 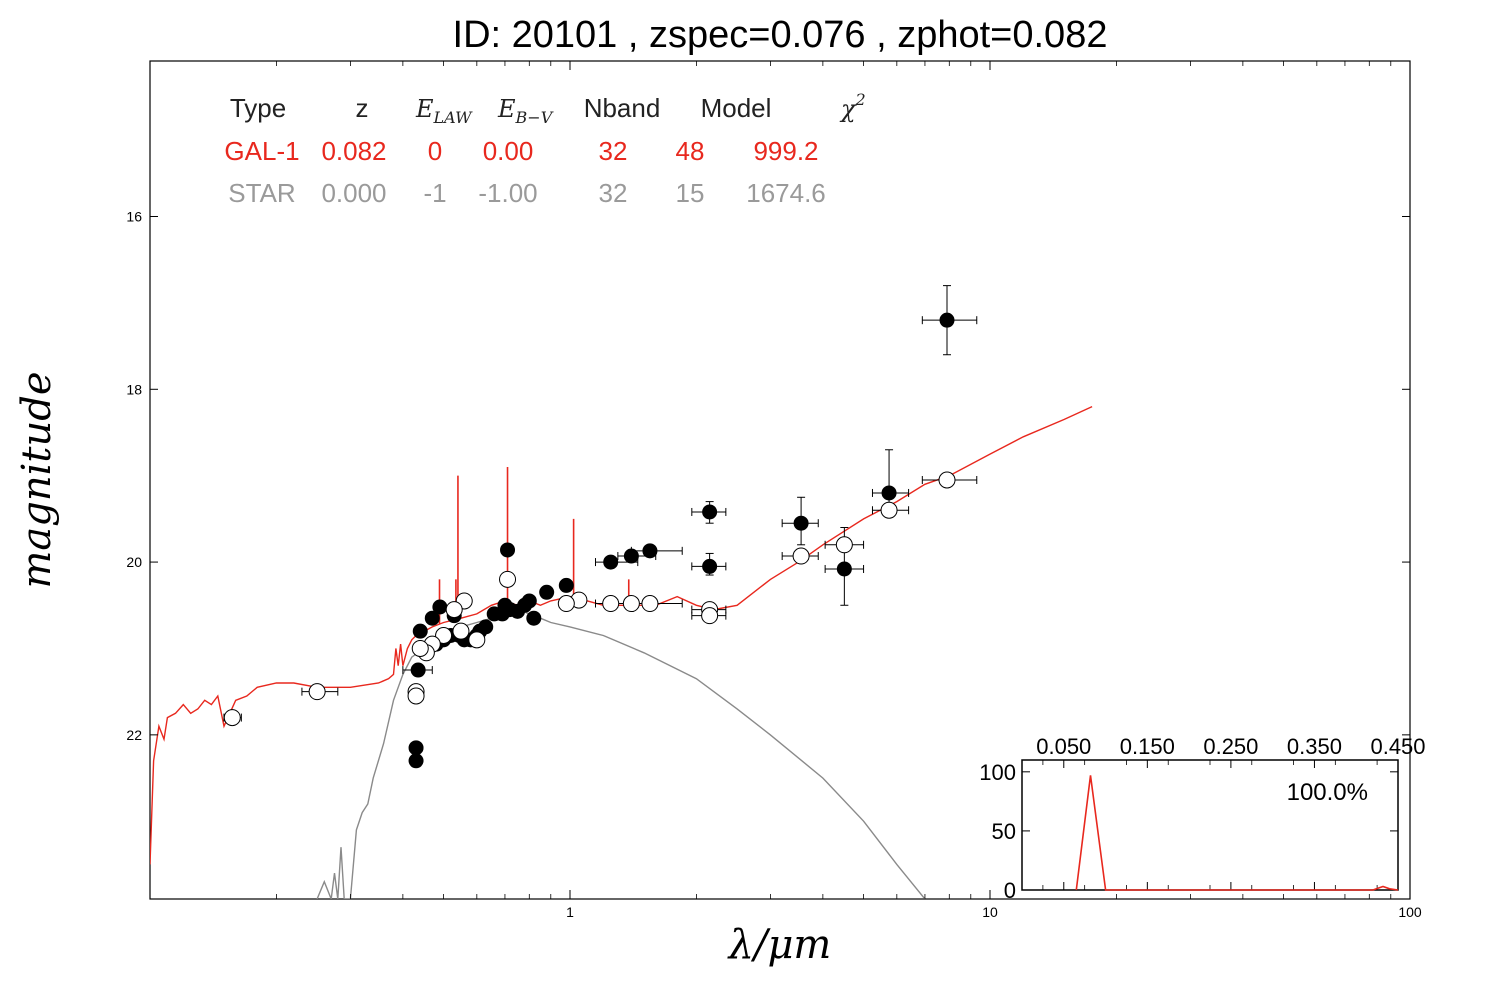 I want to click on table-cell-type: STAR, so click(x=261, y=193).